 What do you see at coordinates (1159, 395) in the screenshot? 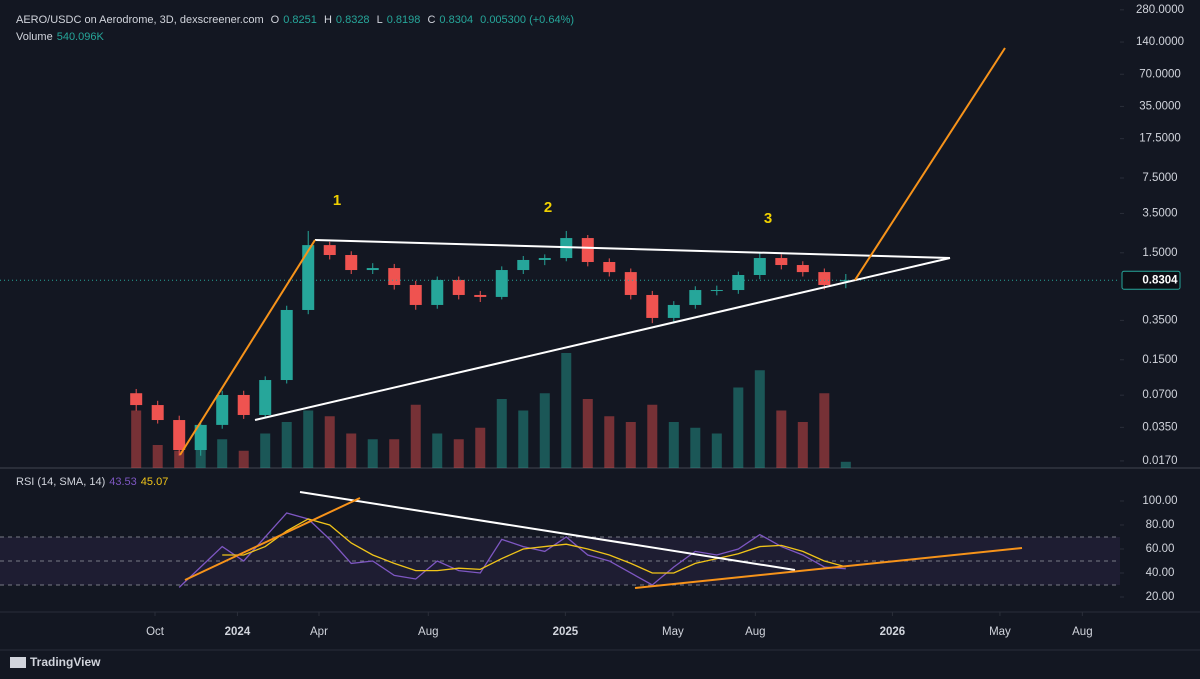
I see `y-tick-label: 0.0700` at bounding box center [1159, 395].